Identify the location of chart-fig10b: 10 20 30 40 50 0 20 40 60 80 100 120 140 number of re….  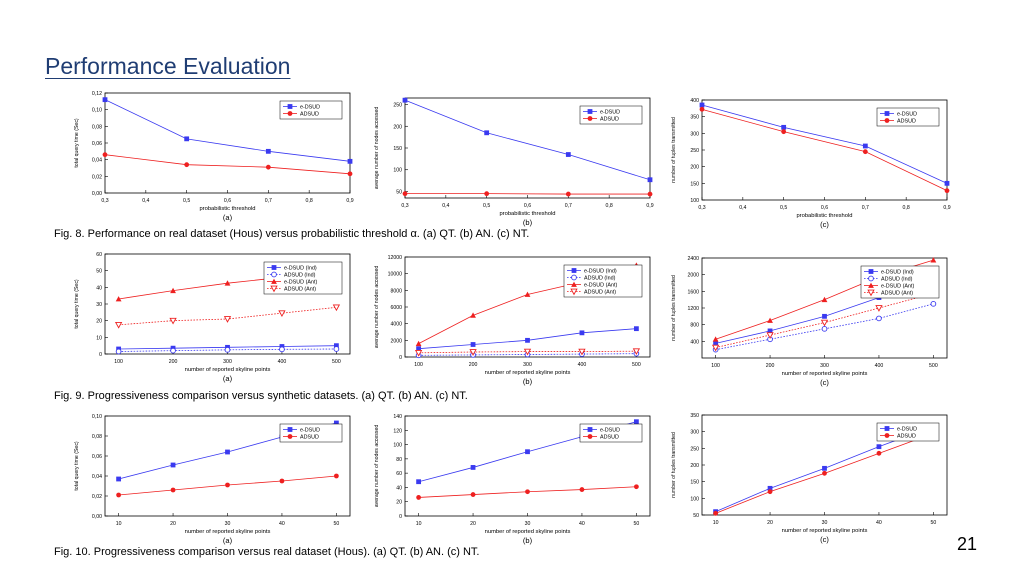
(512, 479).